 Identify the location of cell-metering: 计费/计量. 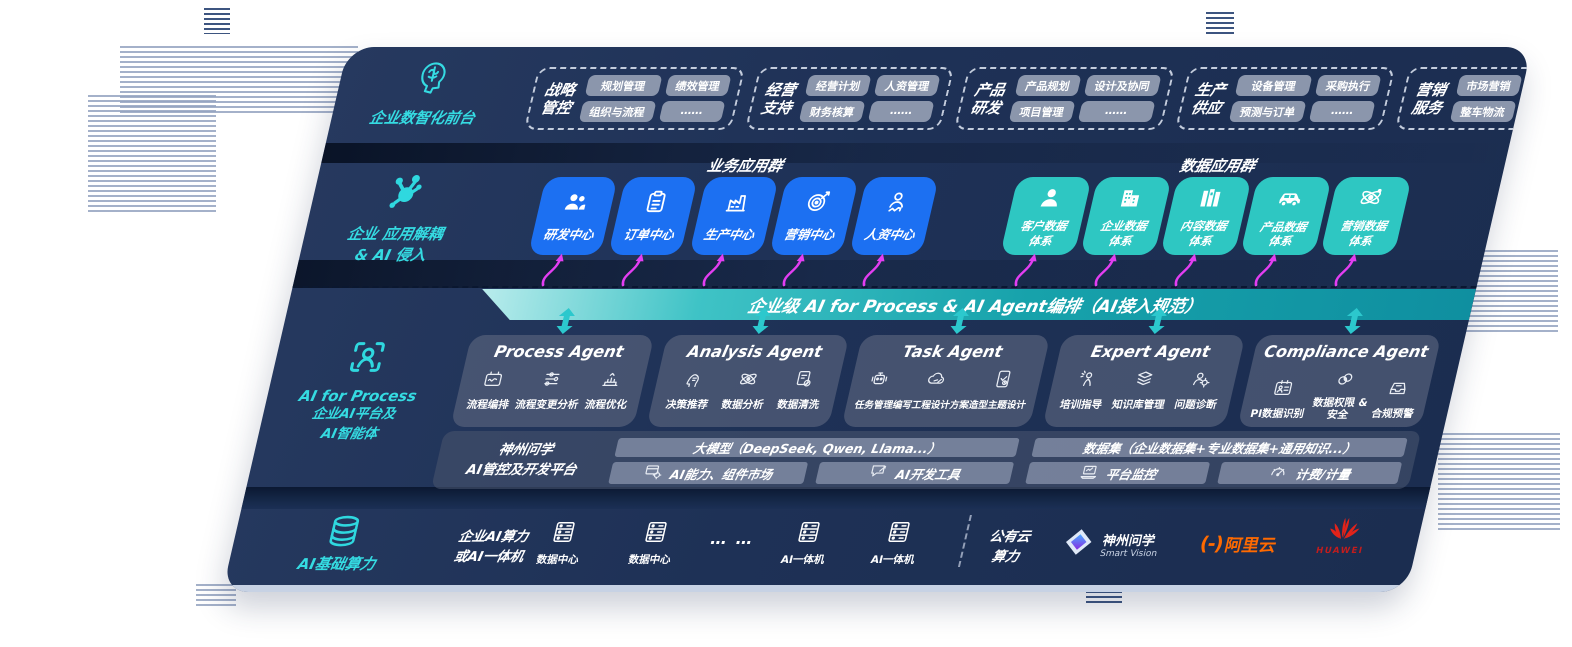
(1310, 473).